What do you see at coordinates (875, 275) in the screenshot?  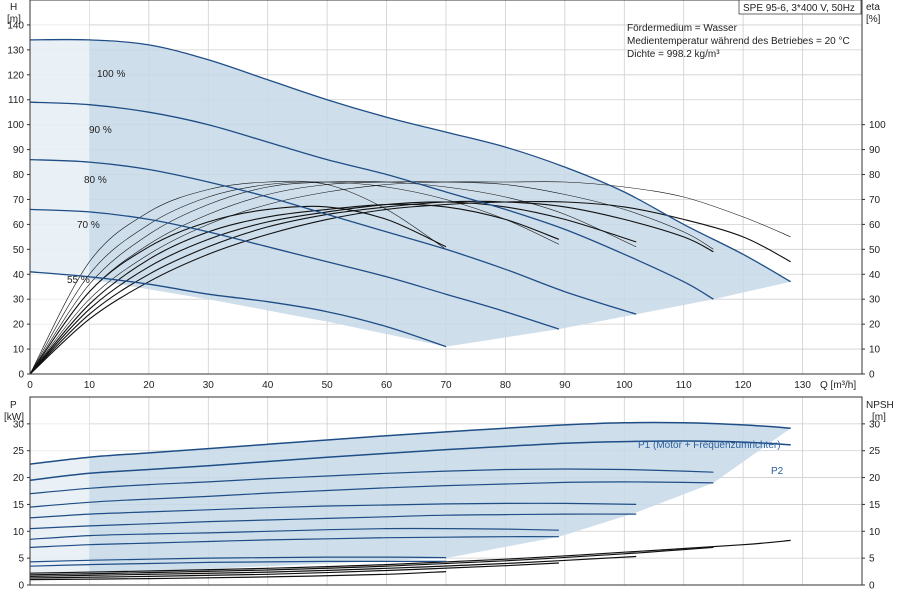 I see `top-y2-tick-label: 40` at bounding box center [875, 275].